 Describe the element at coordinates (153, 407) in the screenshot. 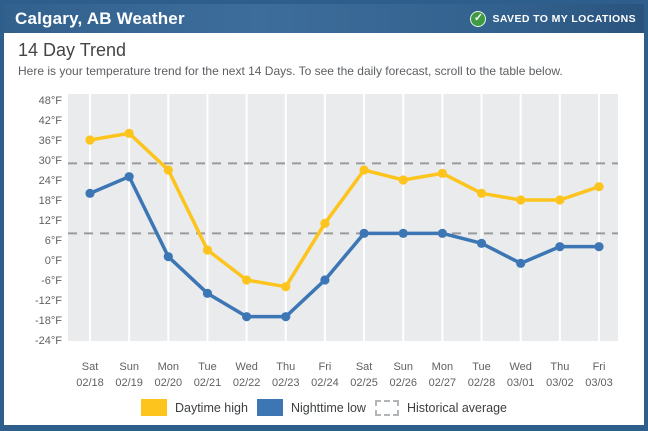

I see `daytime-high-swatch` at that location.